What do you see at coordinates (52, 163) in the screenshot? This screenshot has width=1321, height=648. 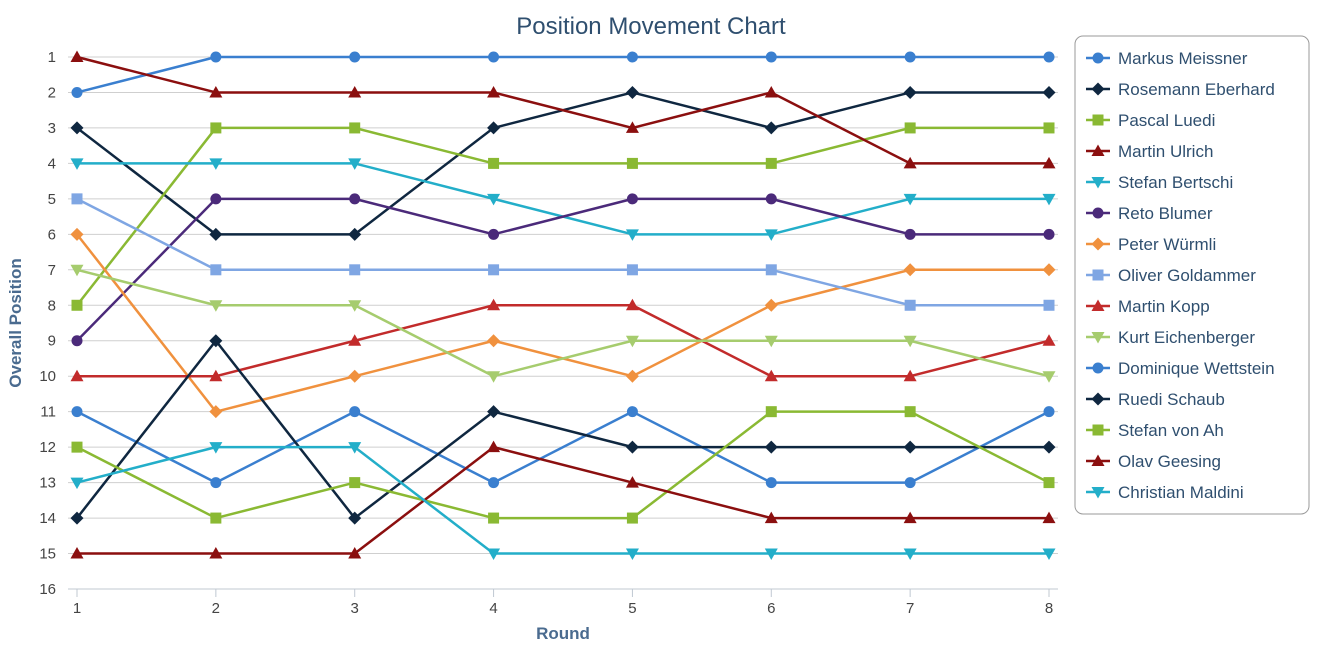 I see `y-tick-label: 4` at bounding box center [52, 163].